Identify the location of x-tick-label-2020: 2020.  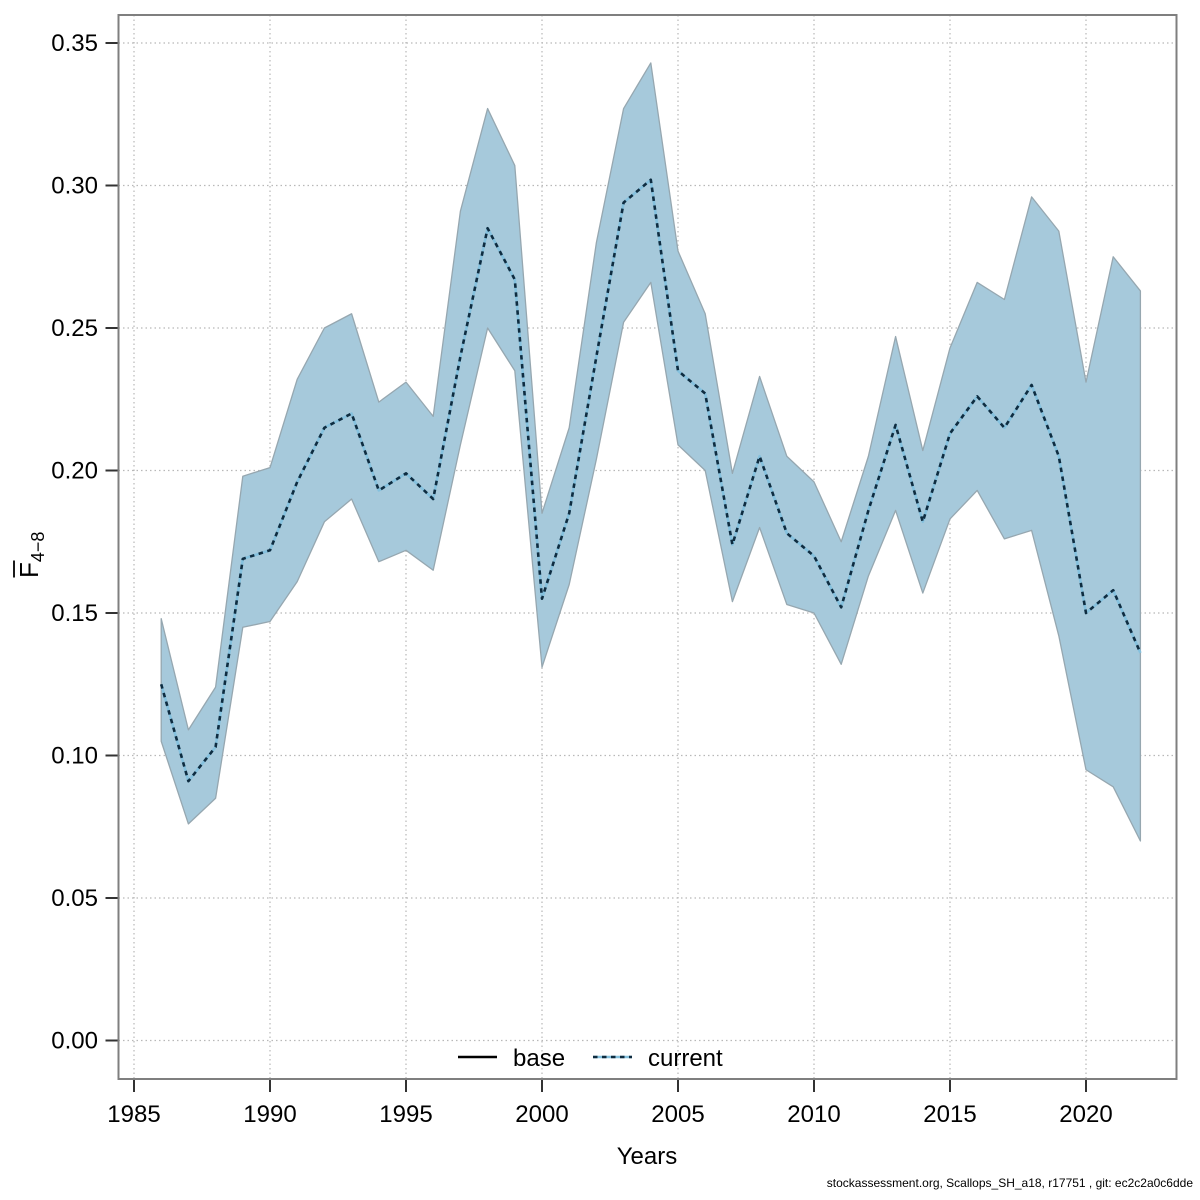
(1085, 1114).